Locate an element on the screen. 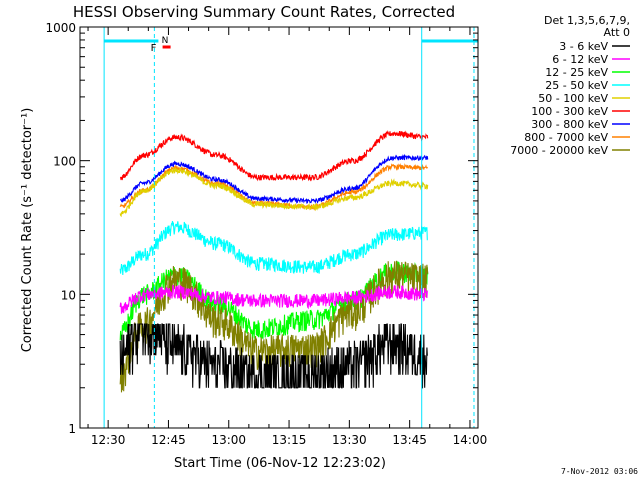 This screenshot has width=640, height=480. y-tick-label: 10 is located at coordinates (68, 295).